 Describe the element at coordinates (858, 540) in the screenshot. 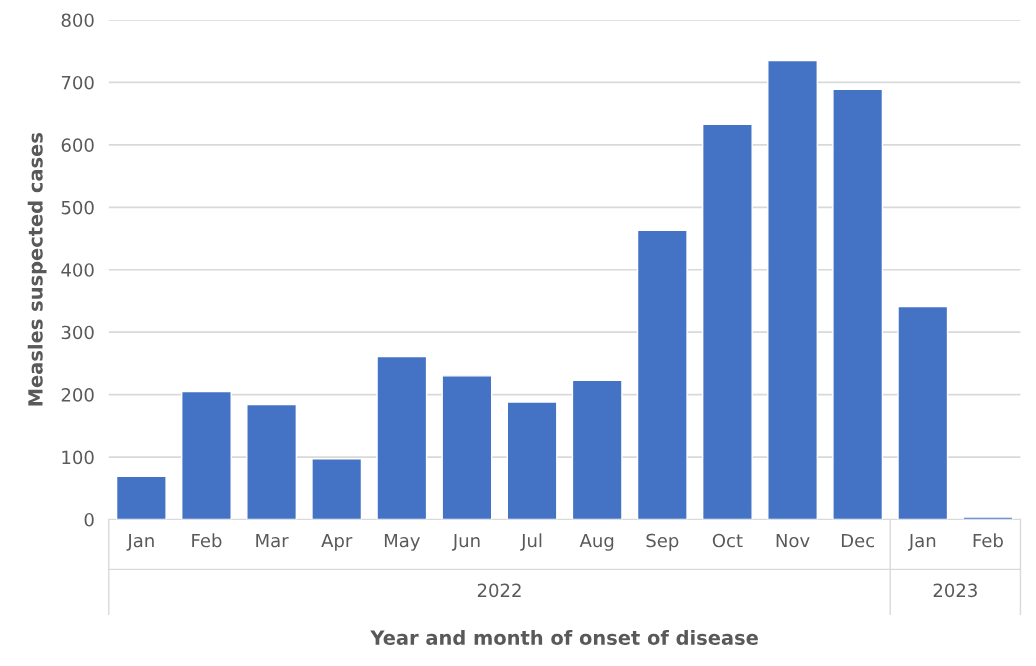

I see `x-tick-label: Dec` at that location.